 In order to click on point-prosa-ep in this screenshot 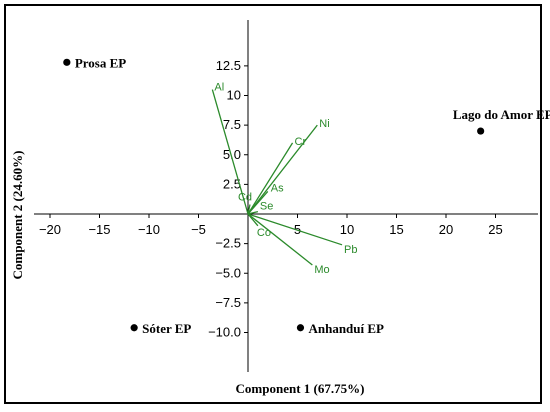, I will do `click(67, 62)`.